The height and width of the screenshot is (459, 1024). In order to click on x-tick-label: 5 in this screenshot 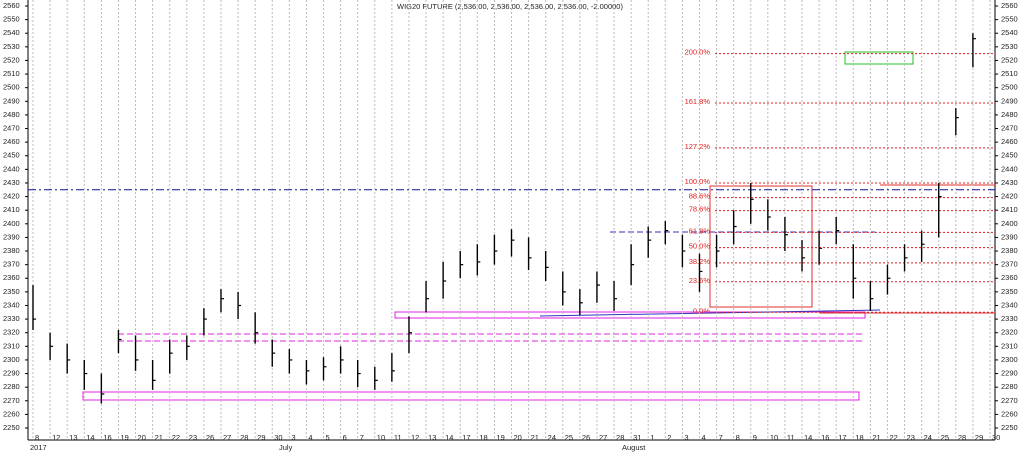, I will do `click(328, 437)`.